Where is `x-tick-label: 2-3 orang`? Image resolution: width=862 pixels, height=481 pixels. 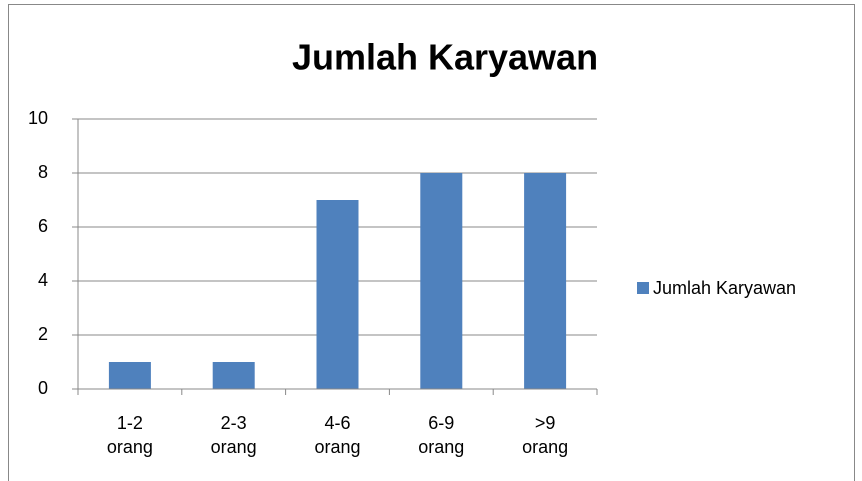 x-tick-label: 2-3 orang is located at coordinates (233, 435).